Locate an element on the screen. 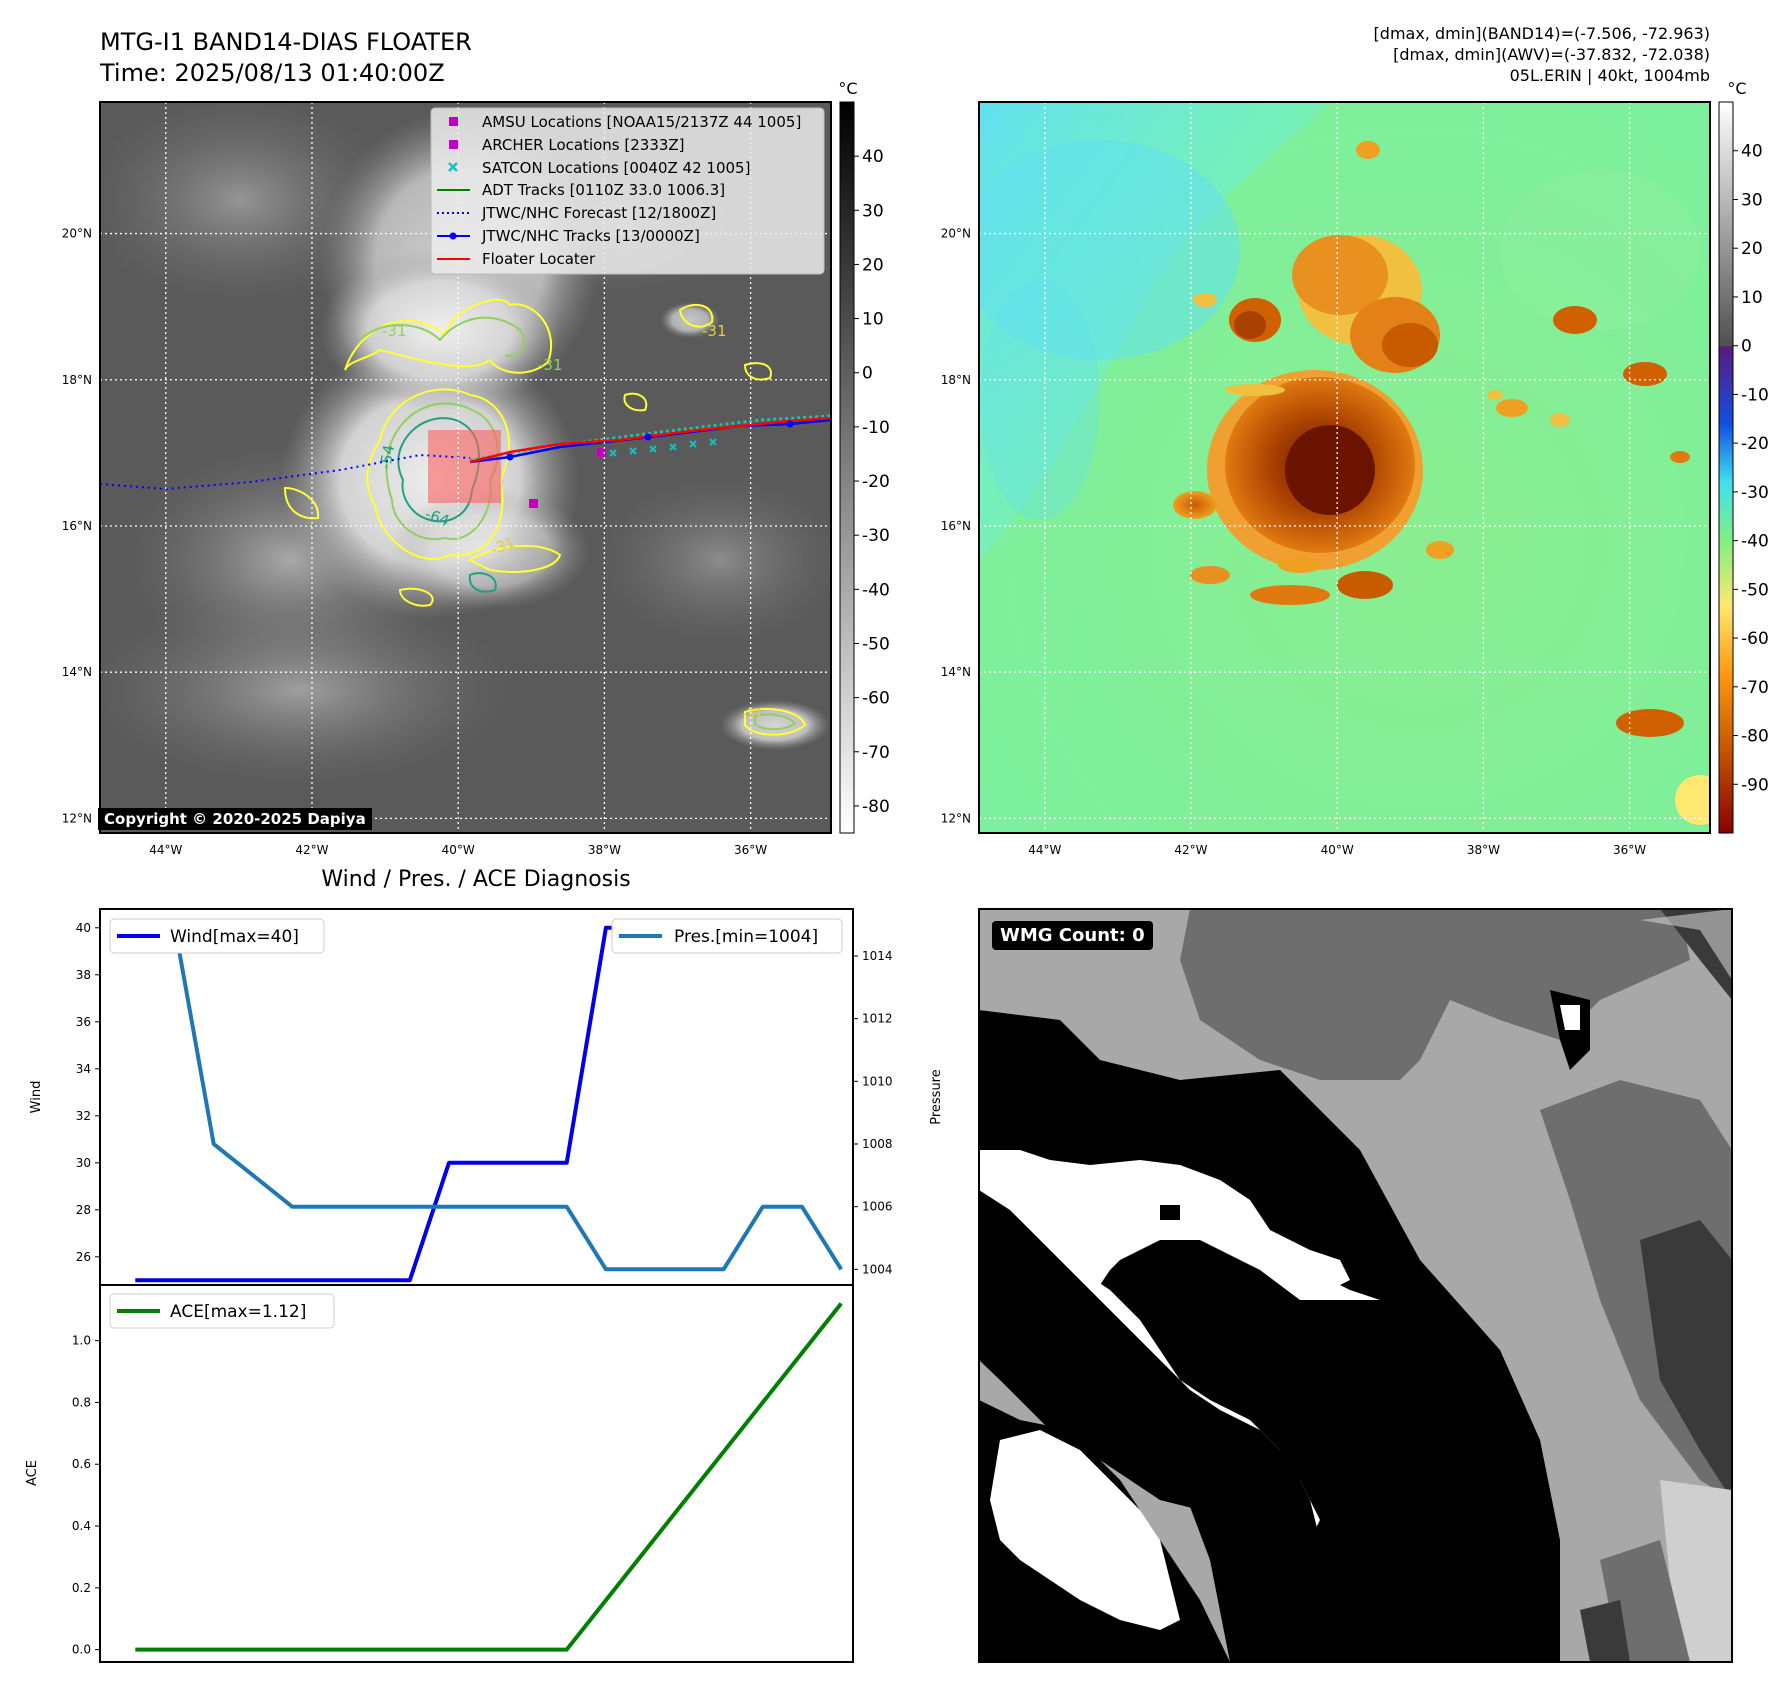 The width and height of the screenshot is (1792, 1690). diagnosis-title: Wind / Pres. / ACE Diagnosis is located at coordinates (475, 879).